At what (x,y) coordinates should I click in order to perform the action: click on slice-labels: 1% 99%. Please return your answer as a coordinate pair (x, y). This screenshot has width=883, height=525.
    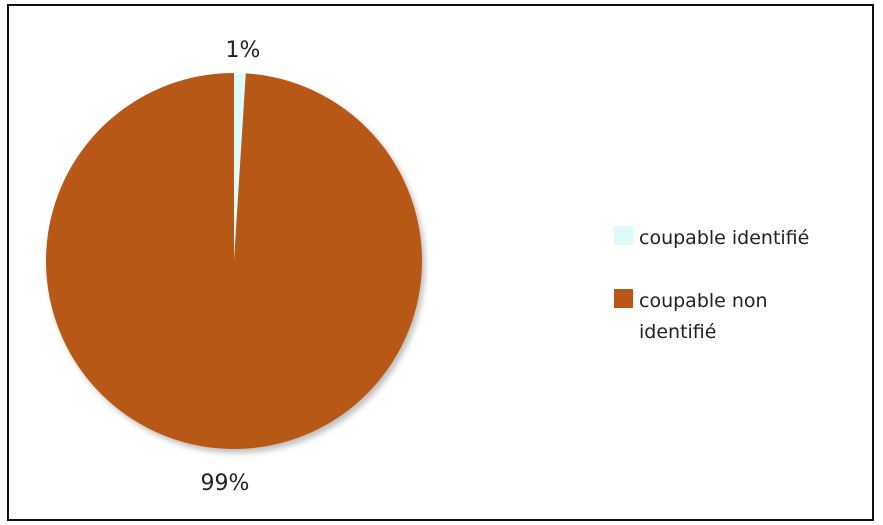
    Looking at the image, I should click on (231, 267).